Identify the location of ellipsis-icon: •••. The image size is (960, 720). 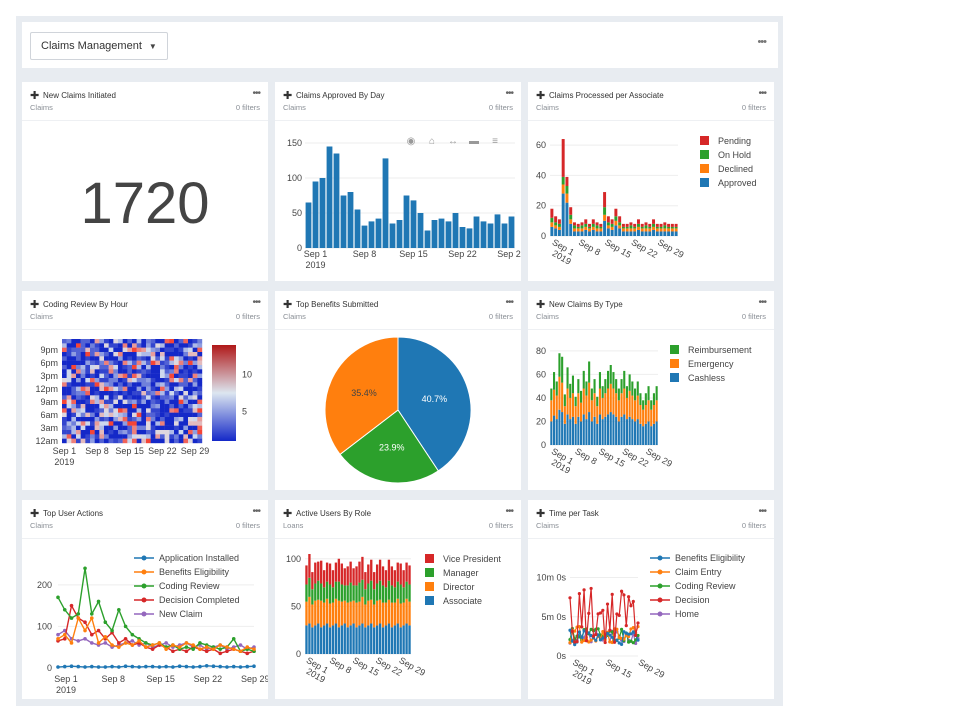
(509, 93).